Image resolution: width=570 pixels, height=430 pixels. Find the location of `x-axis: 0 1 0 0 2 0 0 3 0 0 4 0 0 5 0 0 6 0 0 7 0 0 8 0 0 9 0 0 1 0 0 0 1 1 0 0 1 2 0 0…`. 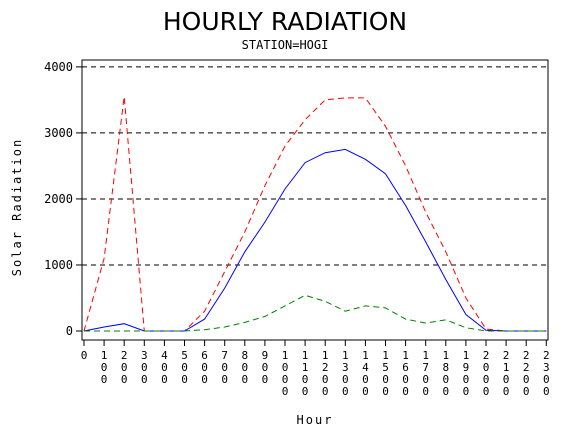

x-axis: 0 1 0 0 2 0 0 3 0 0 4 0 0 5 0 0 6 0 0 7 0 0 8 0 0 9 0 0 1 0 0 0 1 1 0 0 1 2 0 0… is located at coordinates (315, 369).